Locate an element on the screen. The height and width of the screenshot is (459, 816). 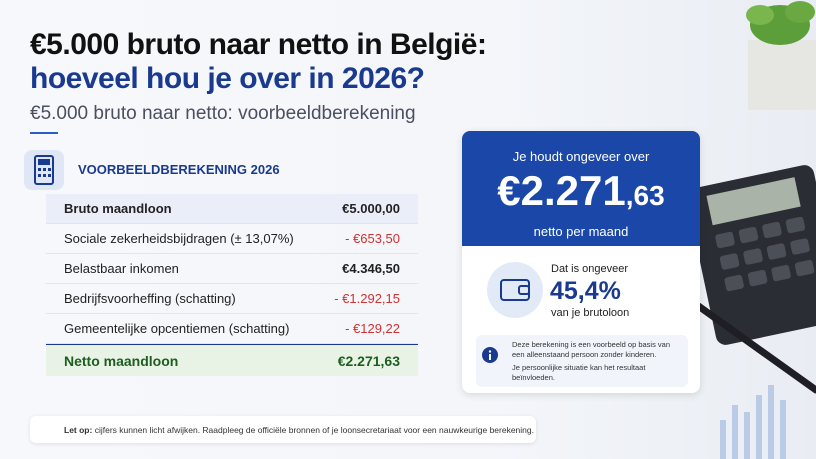
title: hoeveel hou je over in 2026? is located at coordinates (227, 78).